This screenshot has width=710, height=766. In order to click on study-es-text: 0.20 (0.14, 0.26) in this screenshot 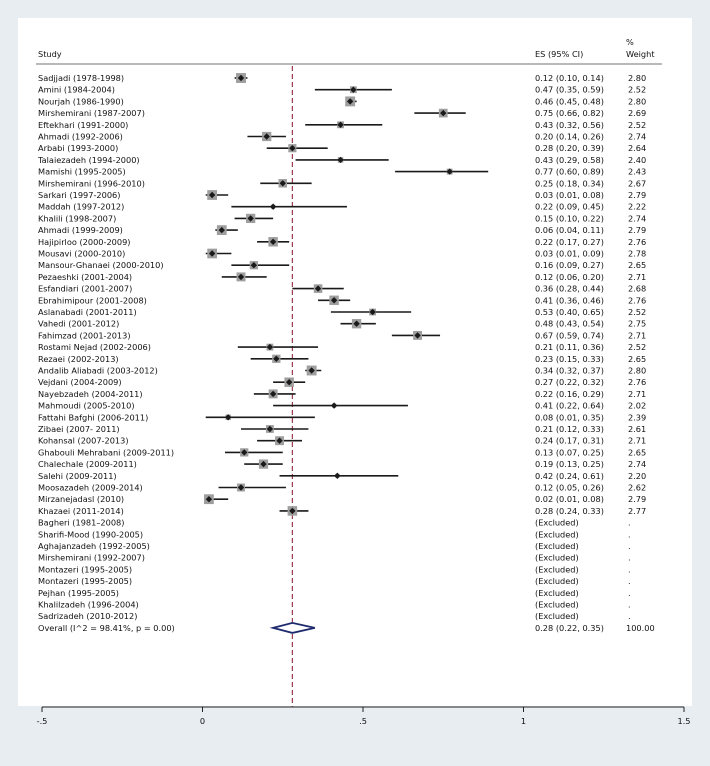, I will do `click(569, 137)`.